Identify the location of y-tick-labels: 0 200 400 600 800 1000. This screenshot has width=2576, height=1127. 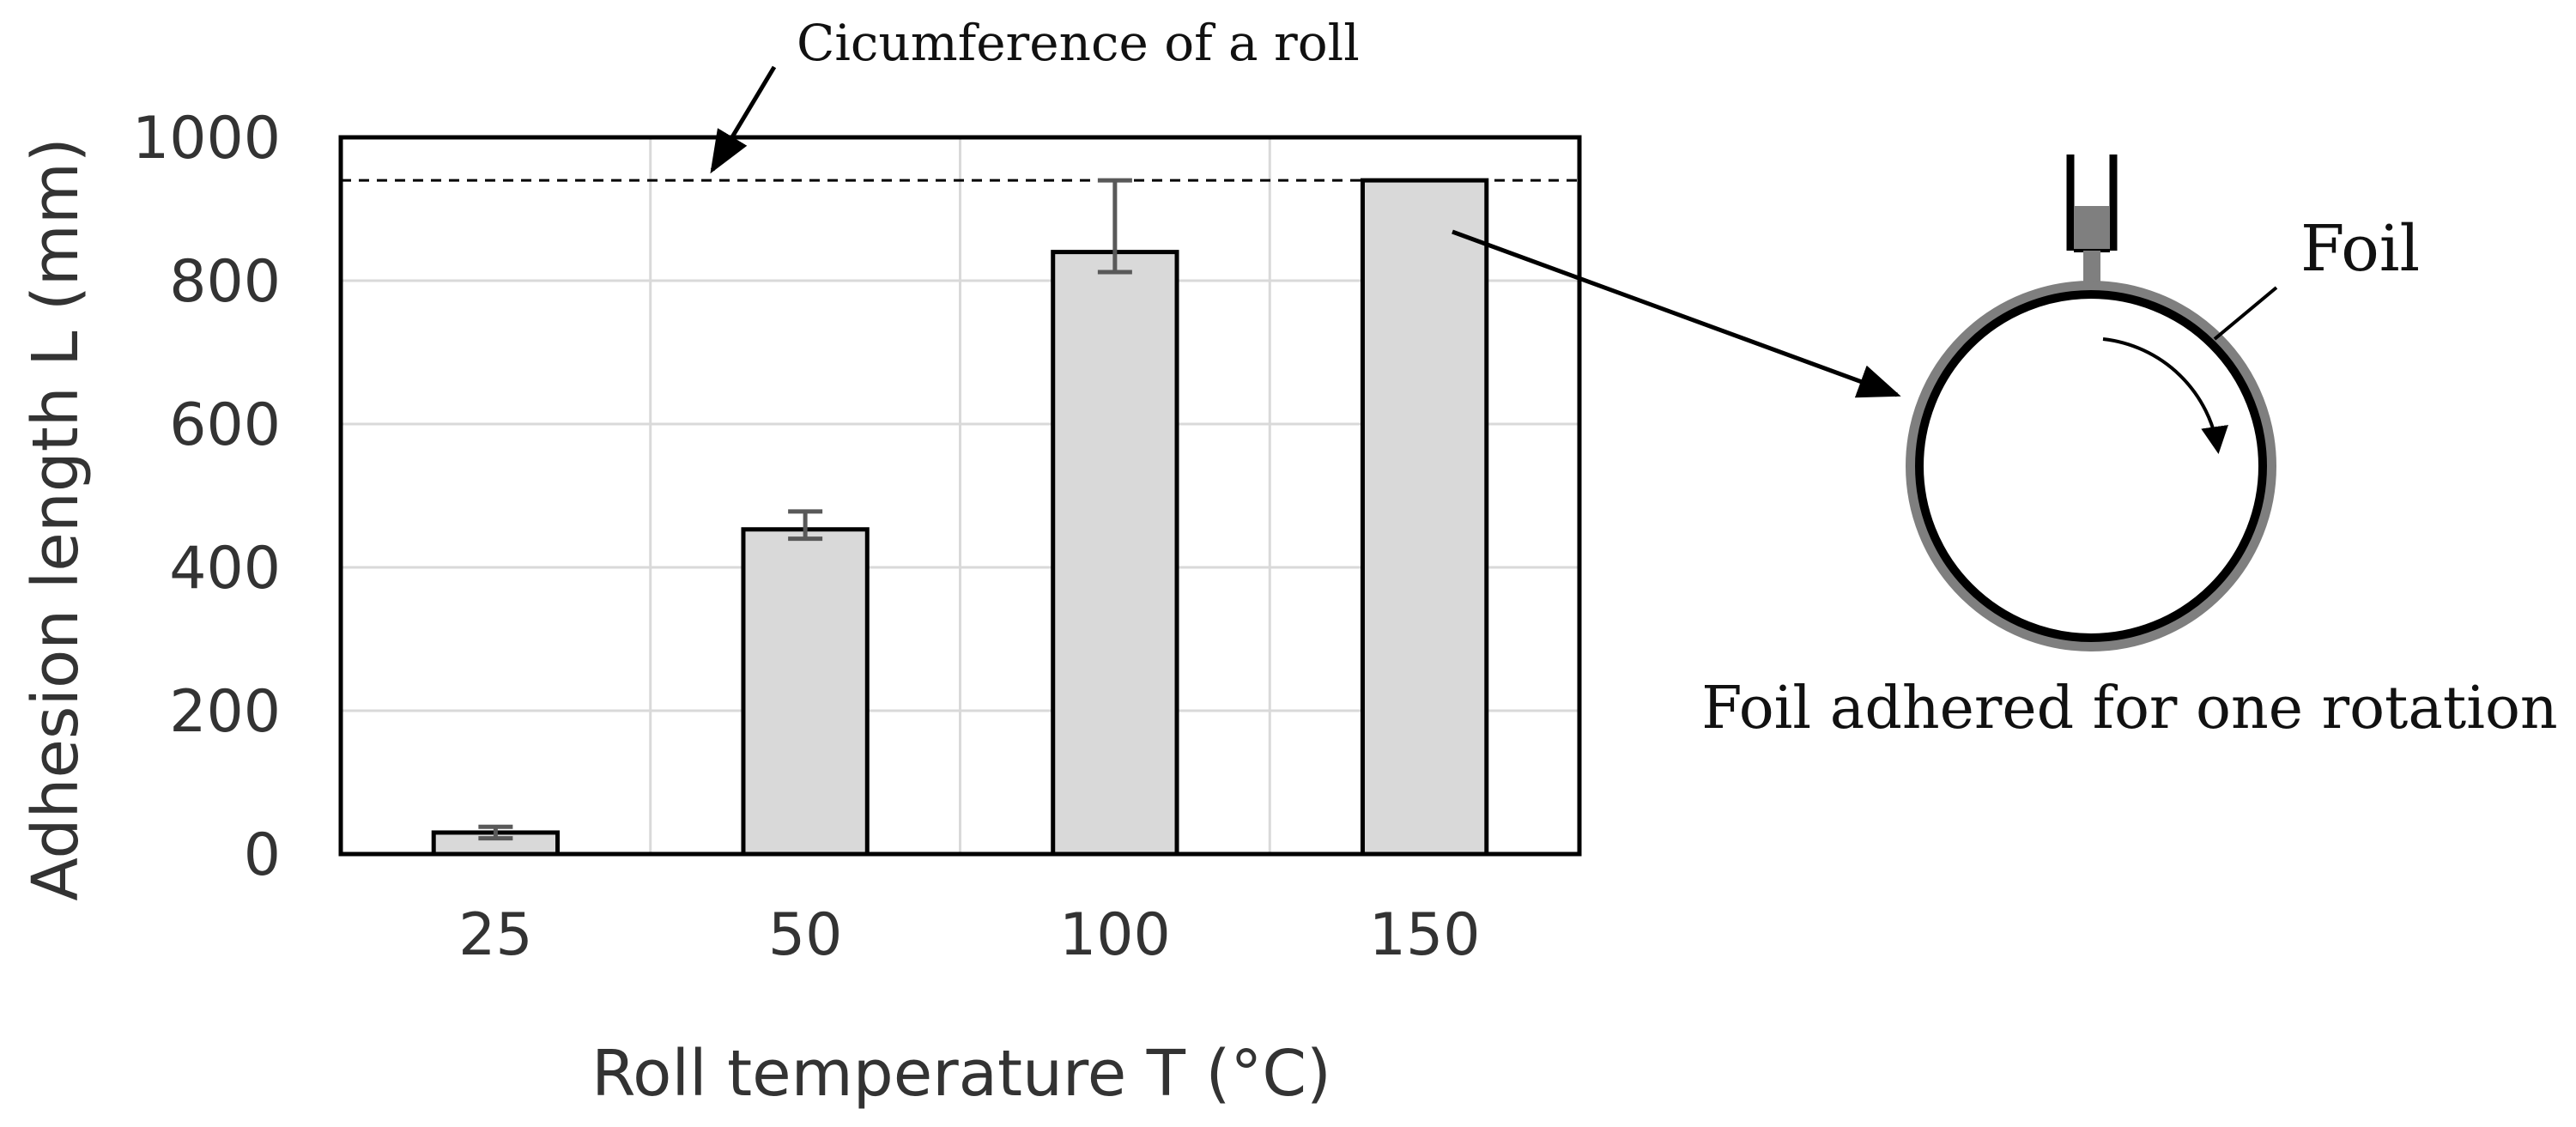
(206, 497).